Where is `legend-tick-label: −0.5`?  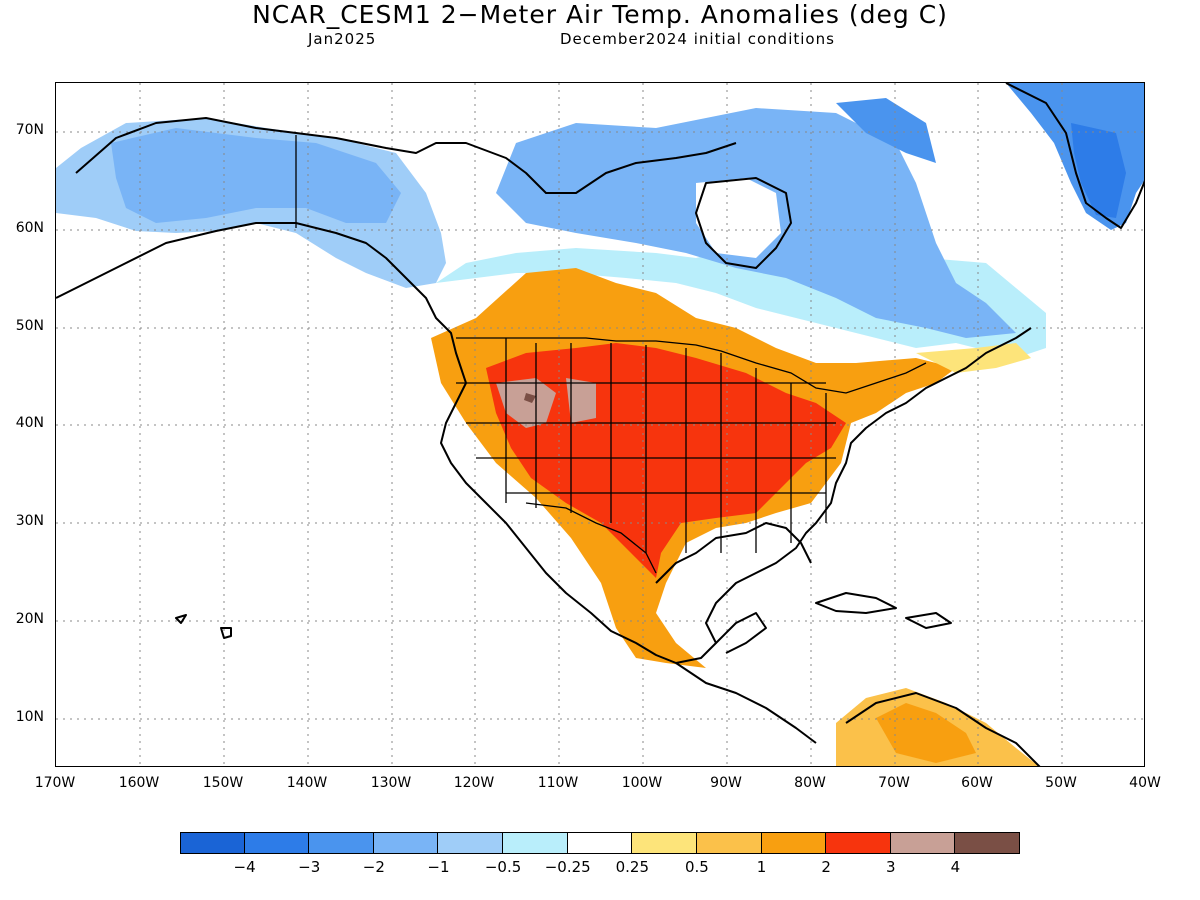
legend-tick-label: −0.5 is located at coordinates (503, 867).